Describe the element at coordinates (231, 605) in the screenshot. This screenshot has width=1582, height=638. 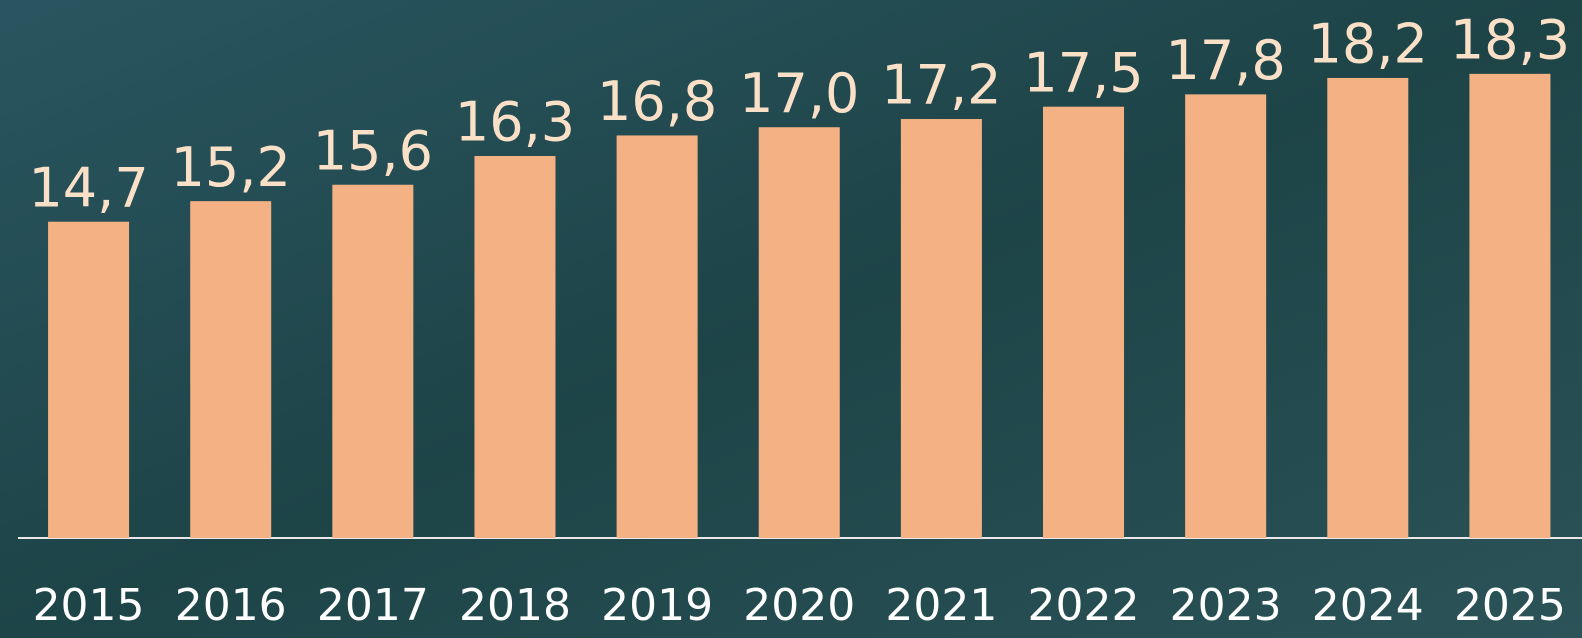
I see `x-tick-label: 2016` at that location.